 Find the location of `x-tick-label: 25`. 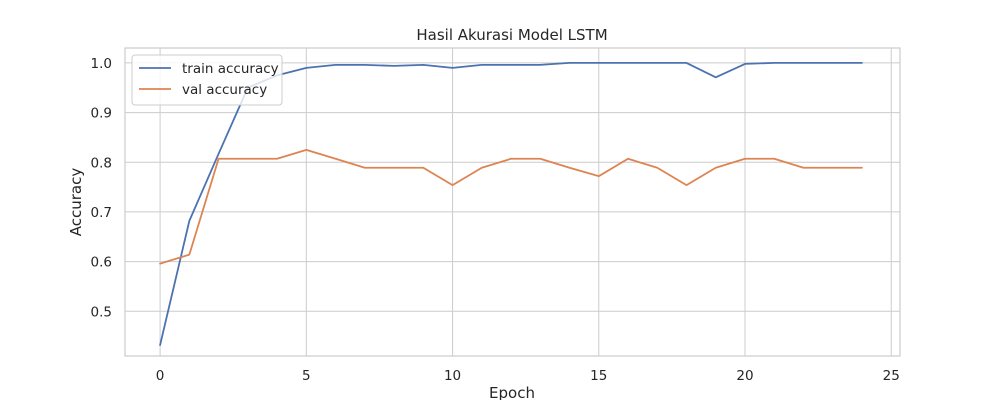

x-tick-label: 25 is located at coordinates (891, 376).